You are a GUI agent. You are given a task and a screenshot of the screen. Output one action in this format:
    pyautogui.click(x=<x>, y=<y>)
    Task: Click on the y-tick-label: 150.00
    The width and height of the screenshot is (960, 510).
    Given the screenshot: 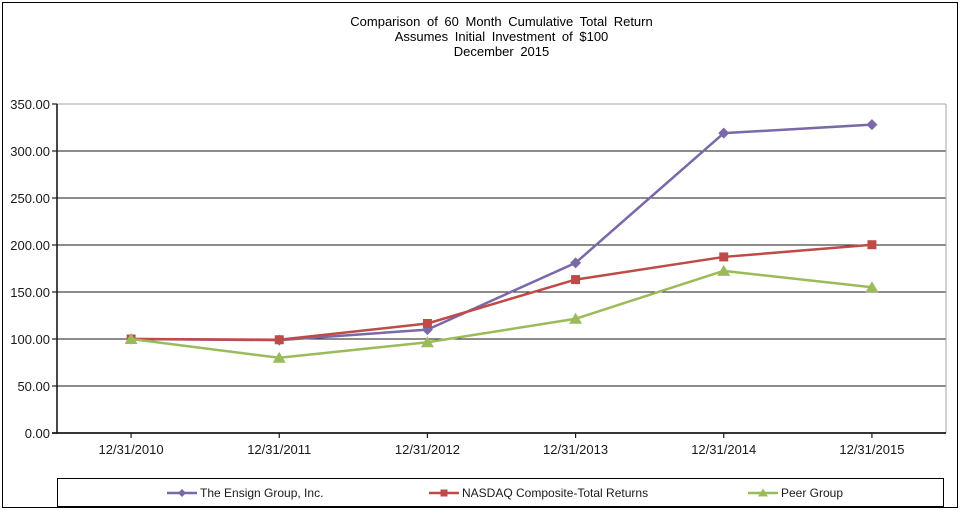 What is the action you would take?
    pyautogui.click(x=30, y=292)
    